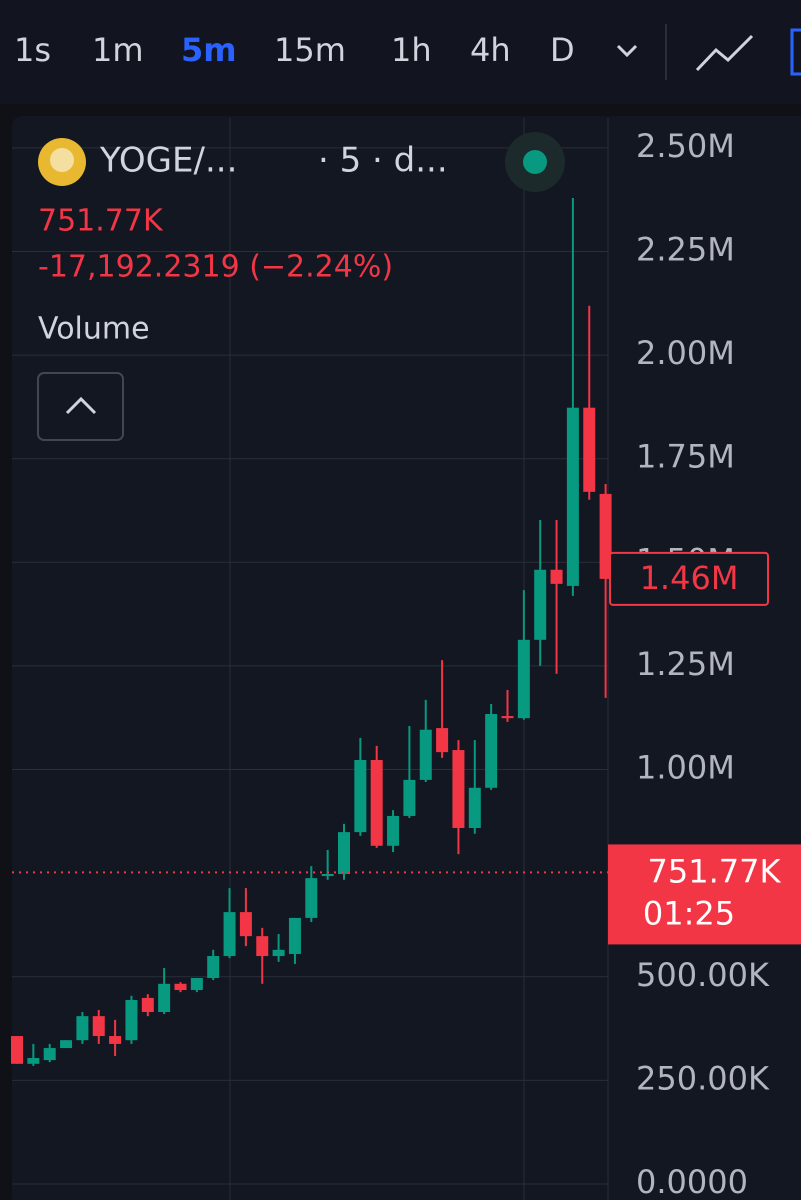 The height and width of the screenshot is (1200, 801). What do you see at coordinates (685, 664) in the screenshot?
I see `y-tick-label: 1.25M` at bounding box center [685, 664].